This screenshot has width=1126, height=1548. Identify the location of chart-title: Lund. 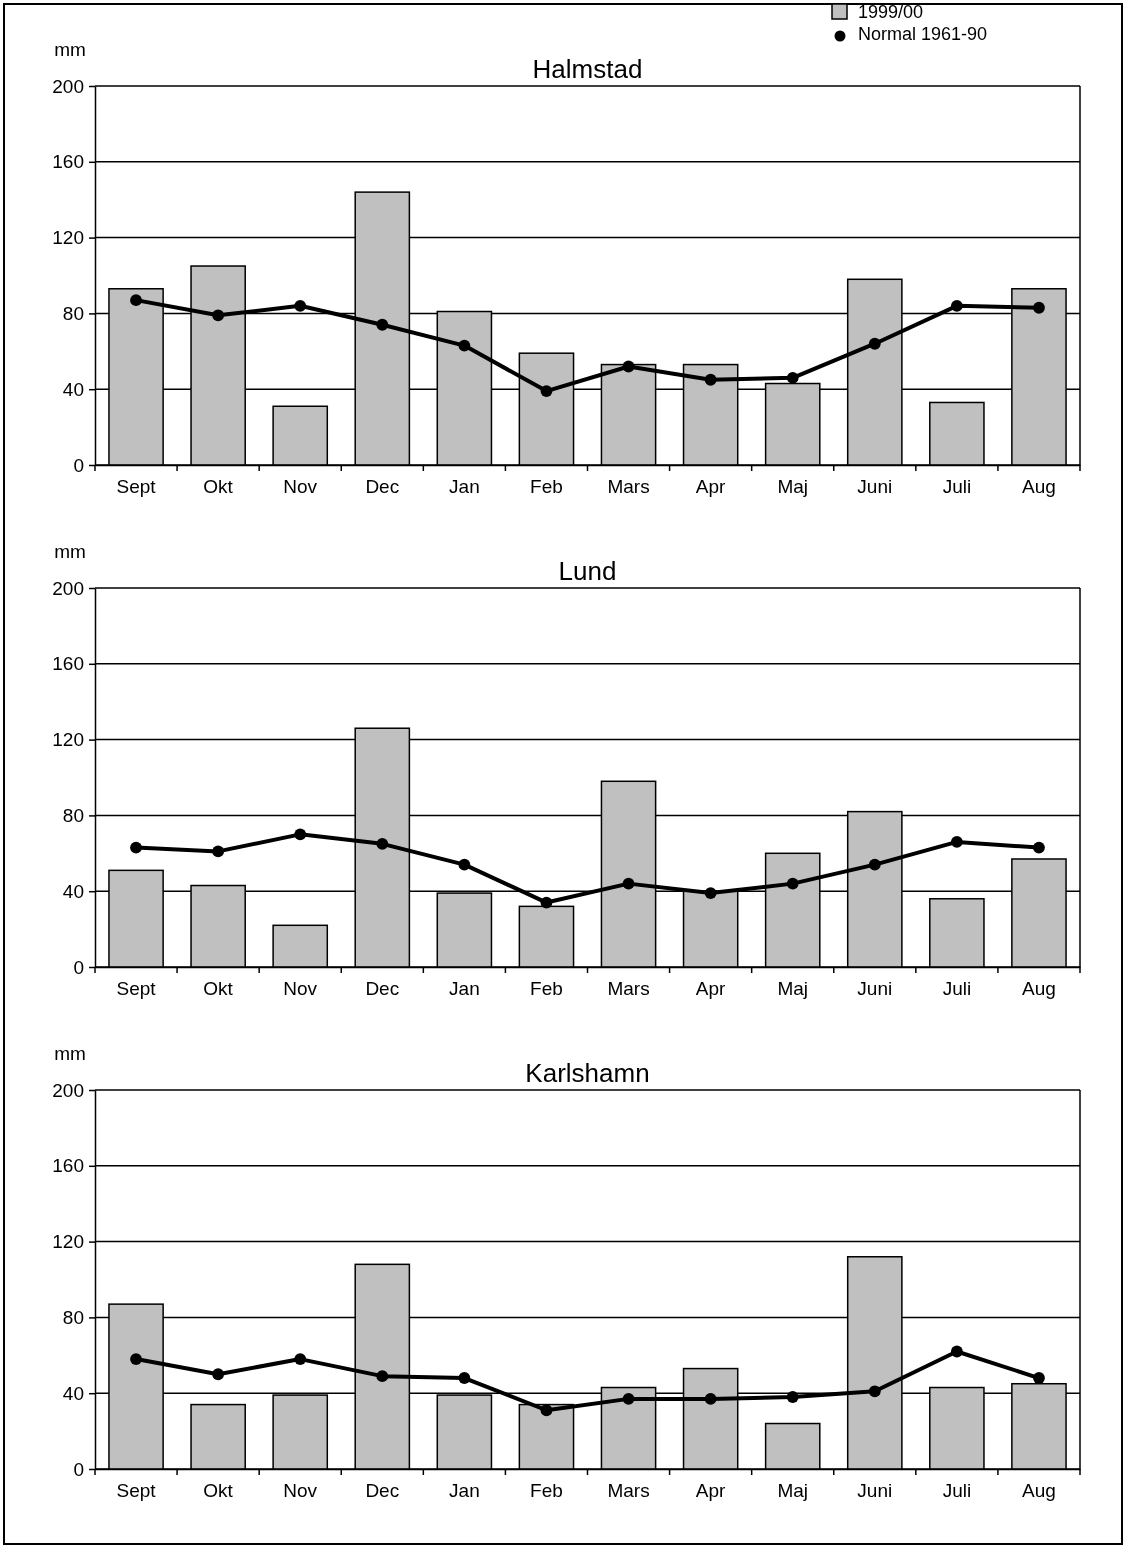
(587, 571).